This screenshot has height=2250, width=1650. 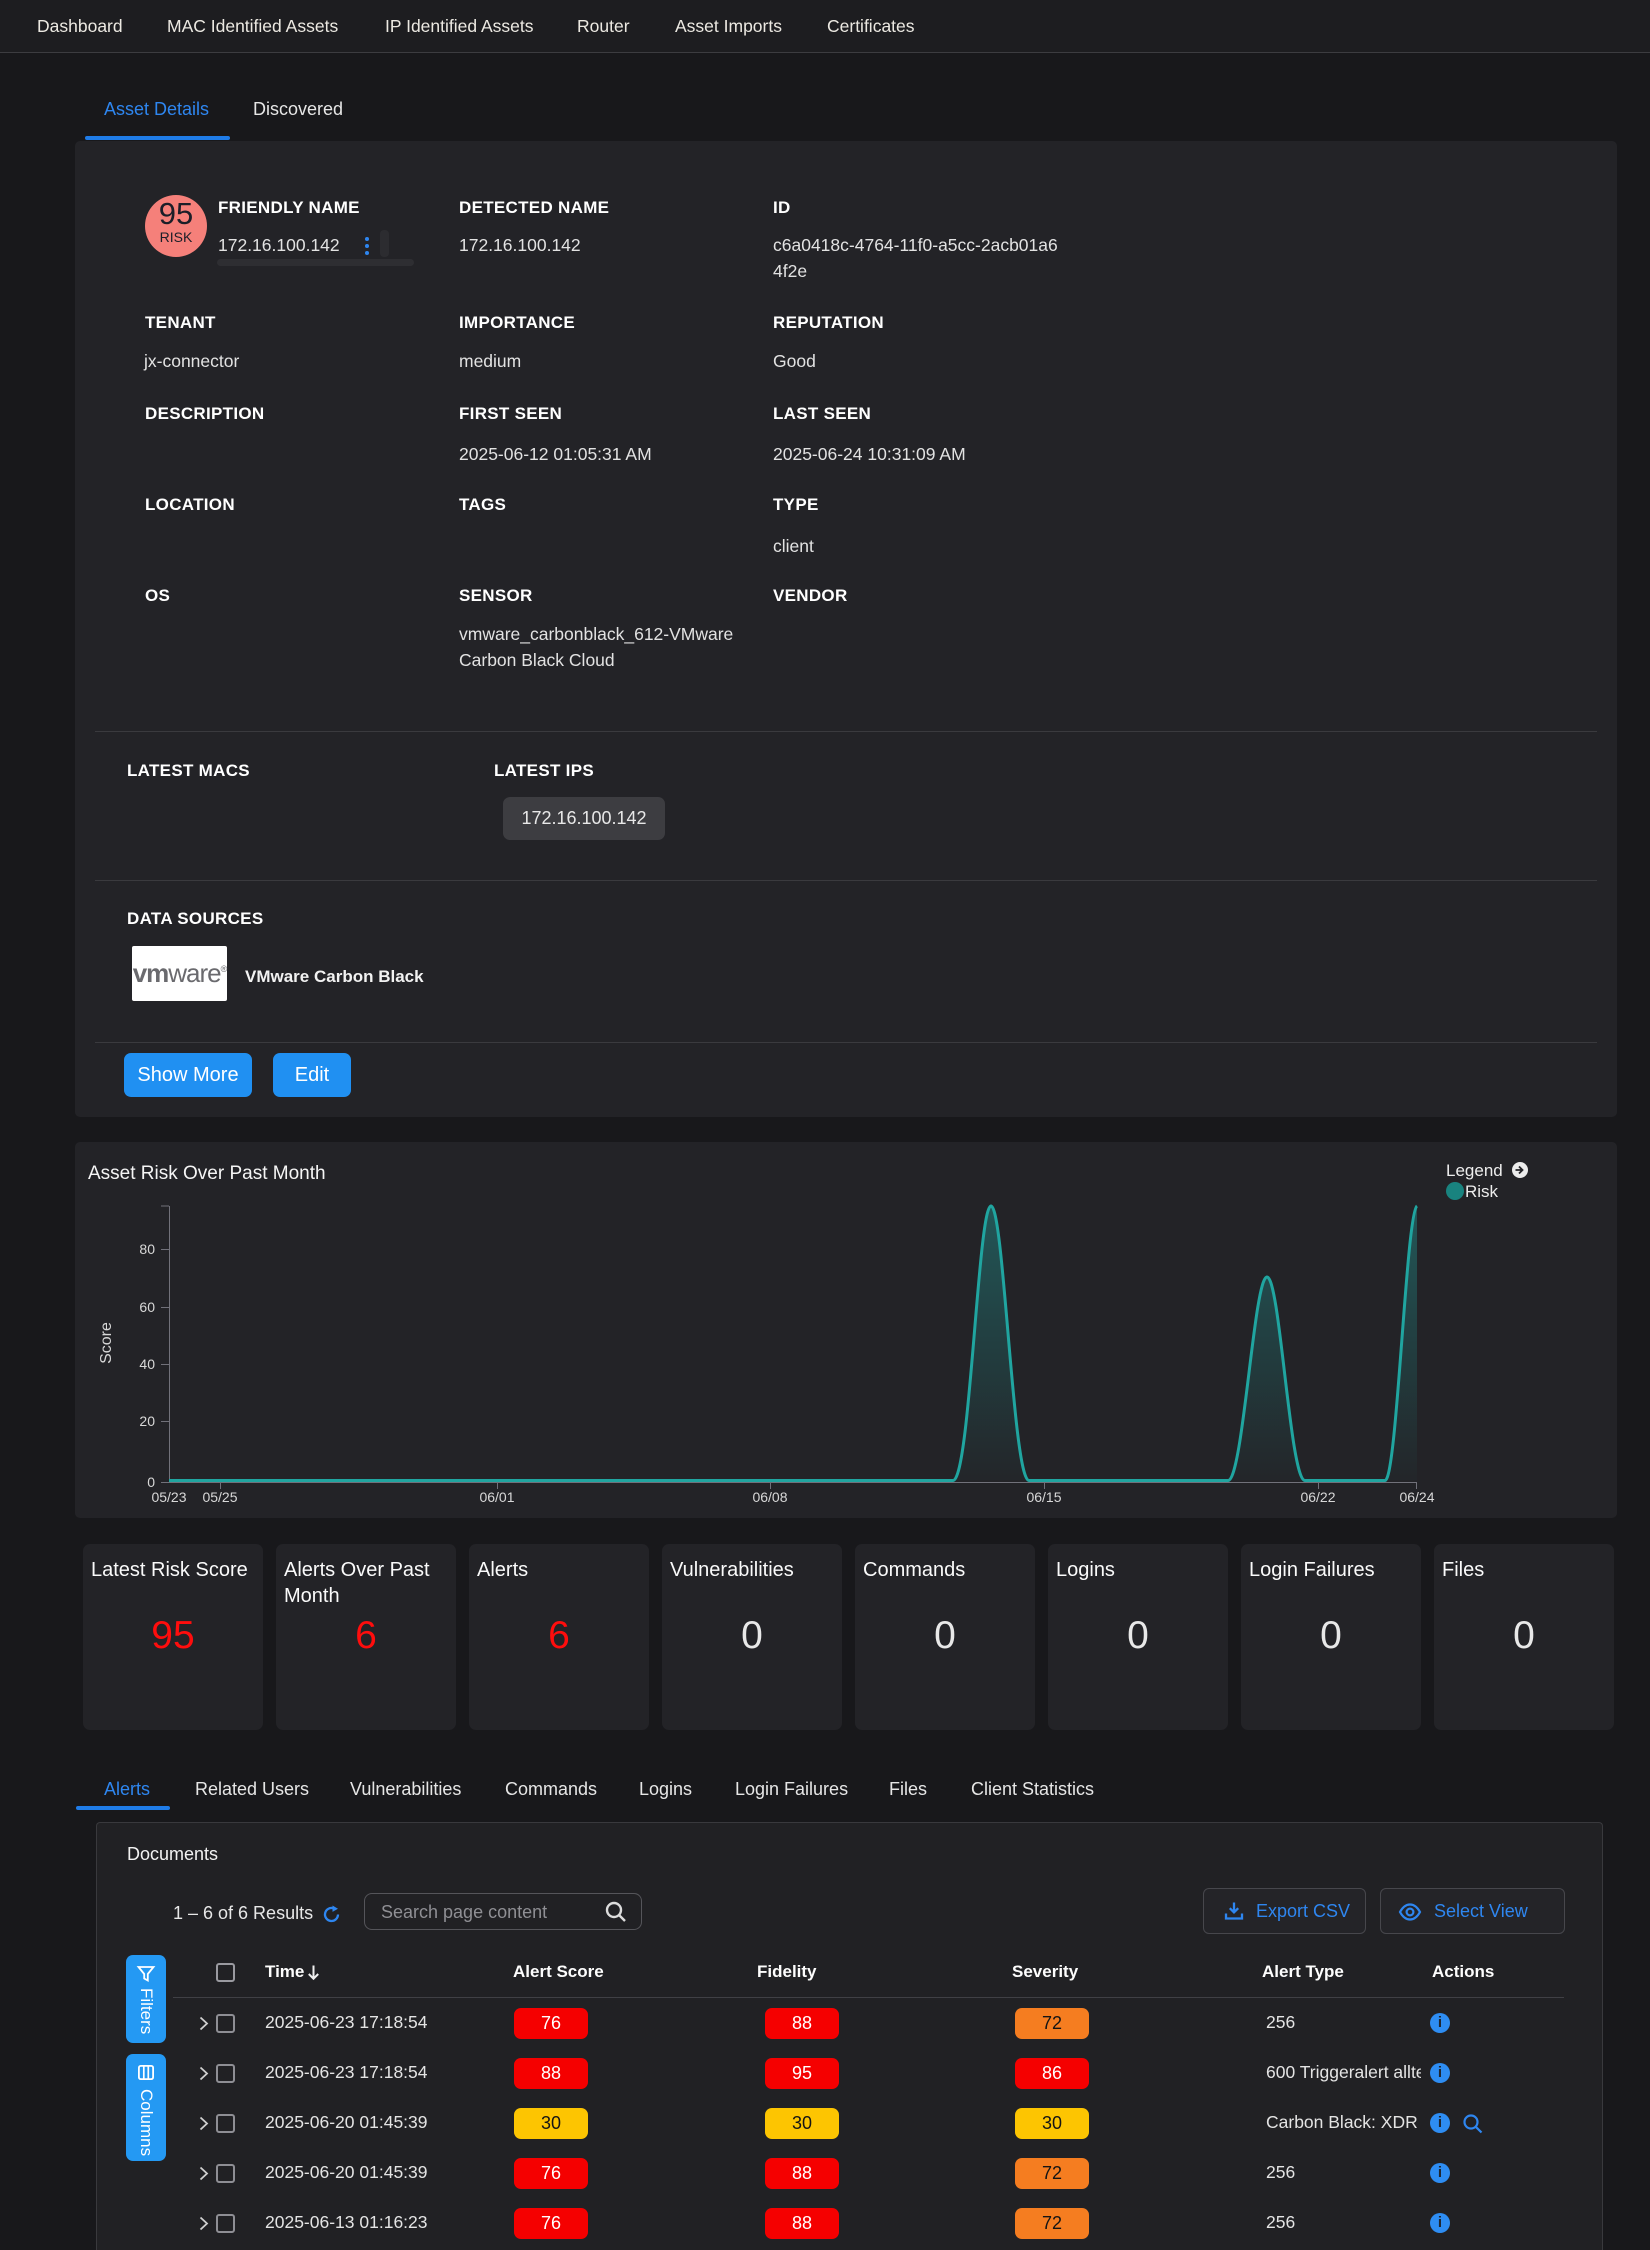 What do you see at coordinates (168, 1497) in the screenshot?
I see `svg-text: 05/23` at bounding box center [168, 1497].